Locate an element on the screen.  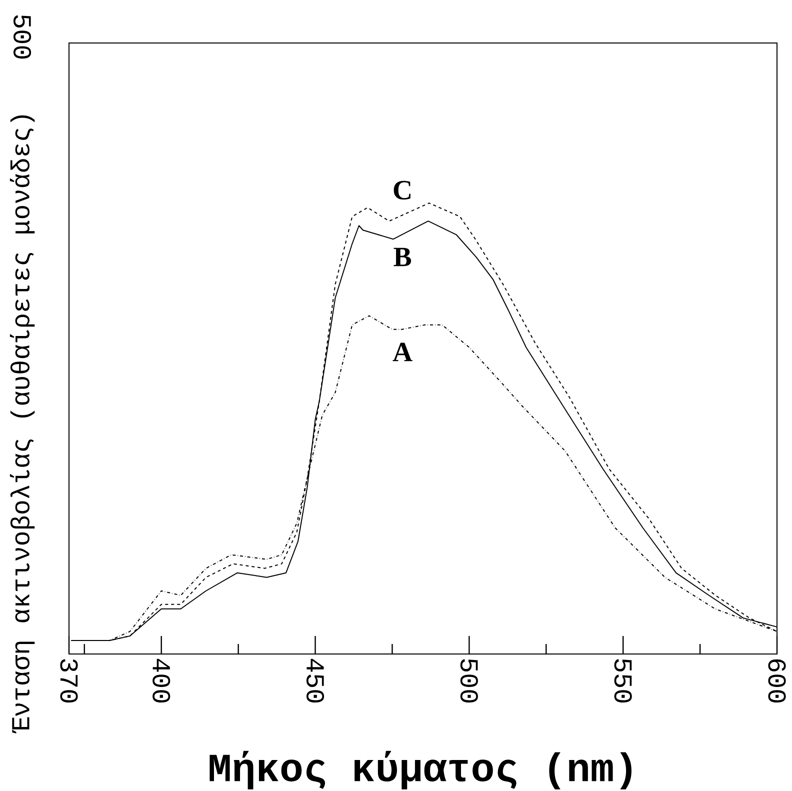
x-tick-label: 400 is located at coordinates (161, 680).